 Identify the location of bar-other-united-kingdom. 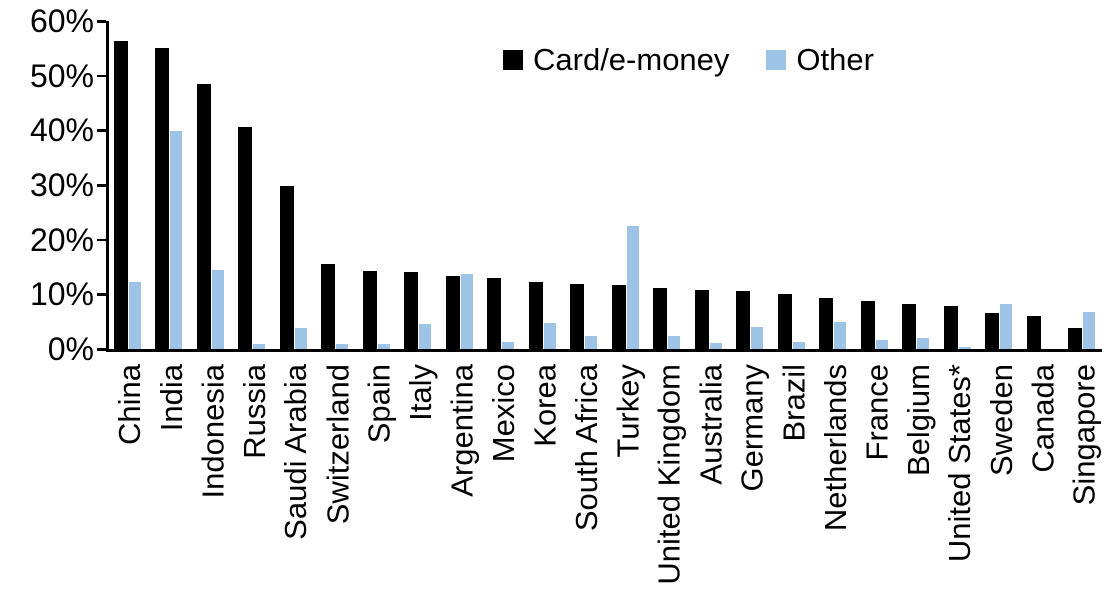
(674, 342).